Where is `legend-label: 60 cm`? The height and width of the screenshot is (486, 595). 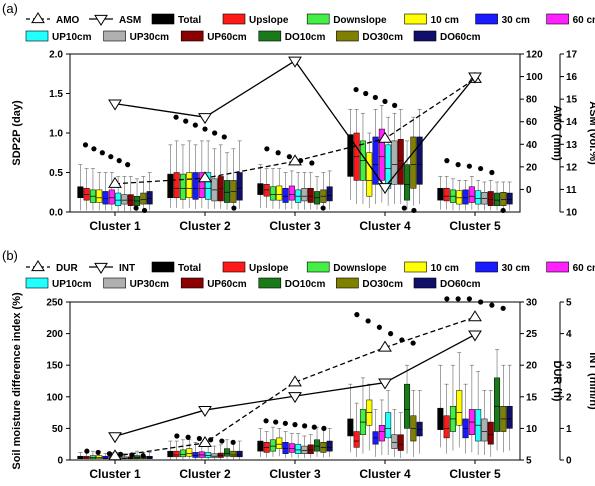
legend-label: 60 cm is located at coordinates (584, 268).